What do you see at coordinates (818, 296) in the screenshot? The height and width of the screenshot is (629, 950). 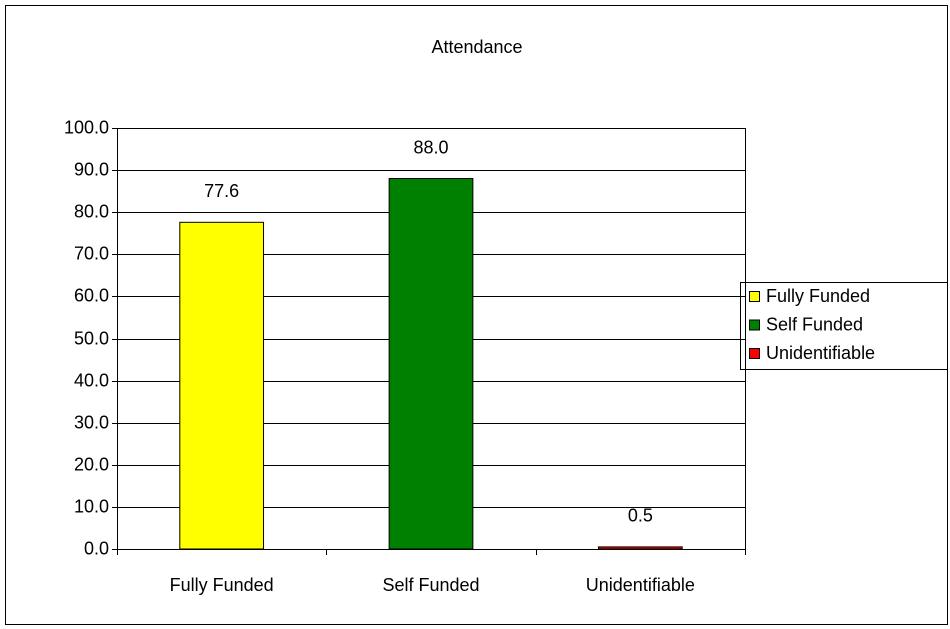 I see `legend-label: Fully Funded` at bounding box center [818, 296].